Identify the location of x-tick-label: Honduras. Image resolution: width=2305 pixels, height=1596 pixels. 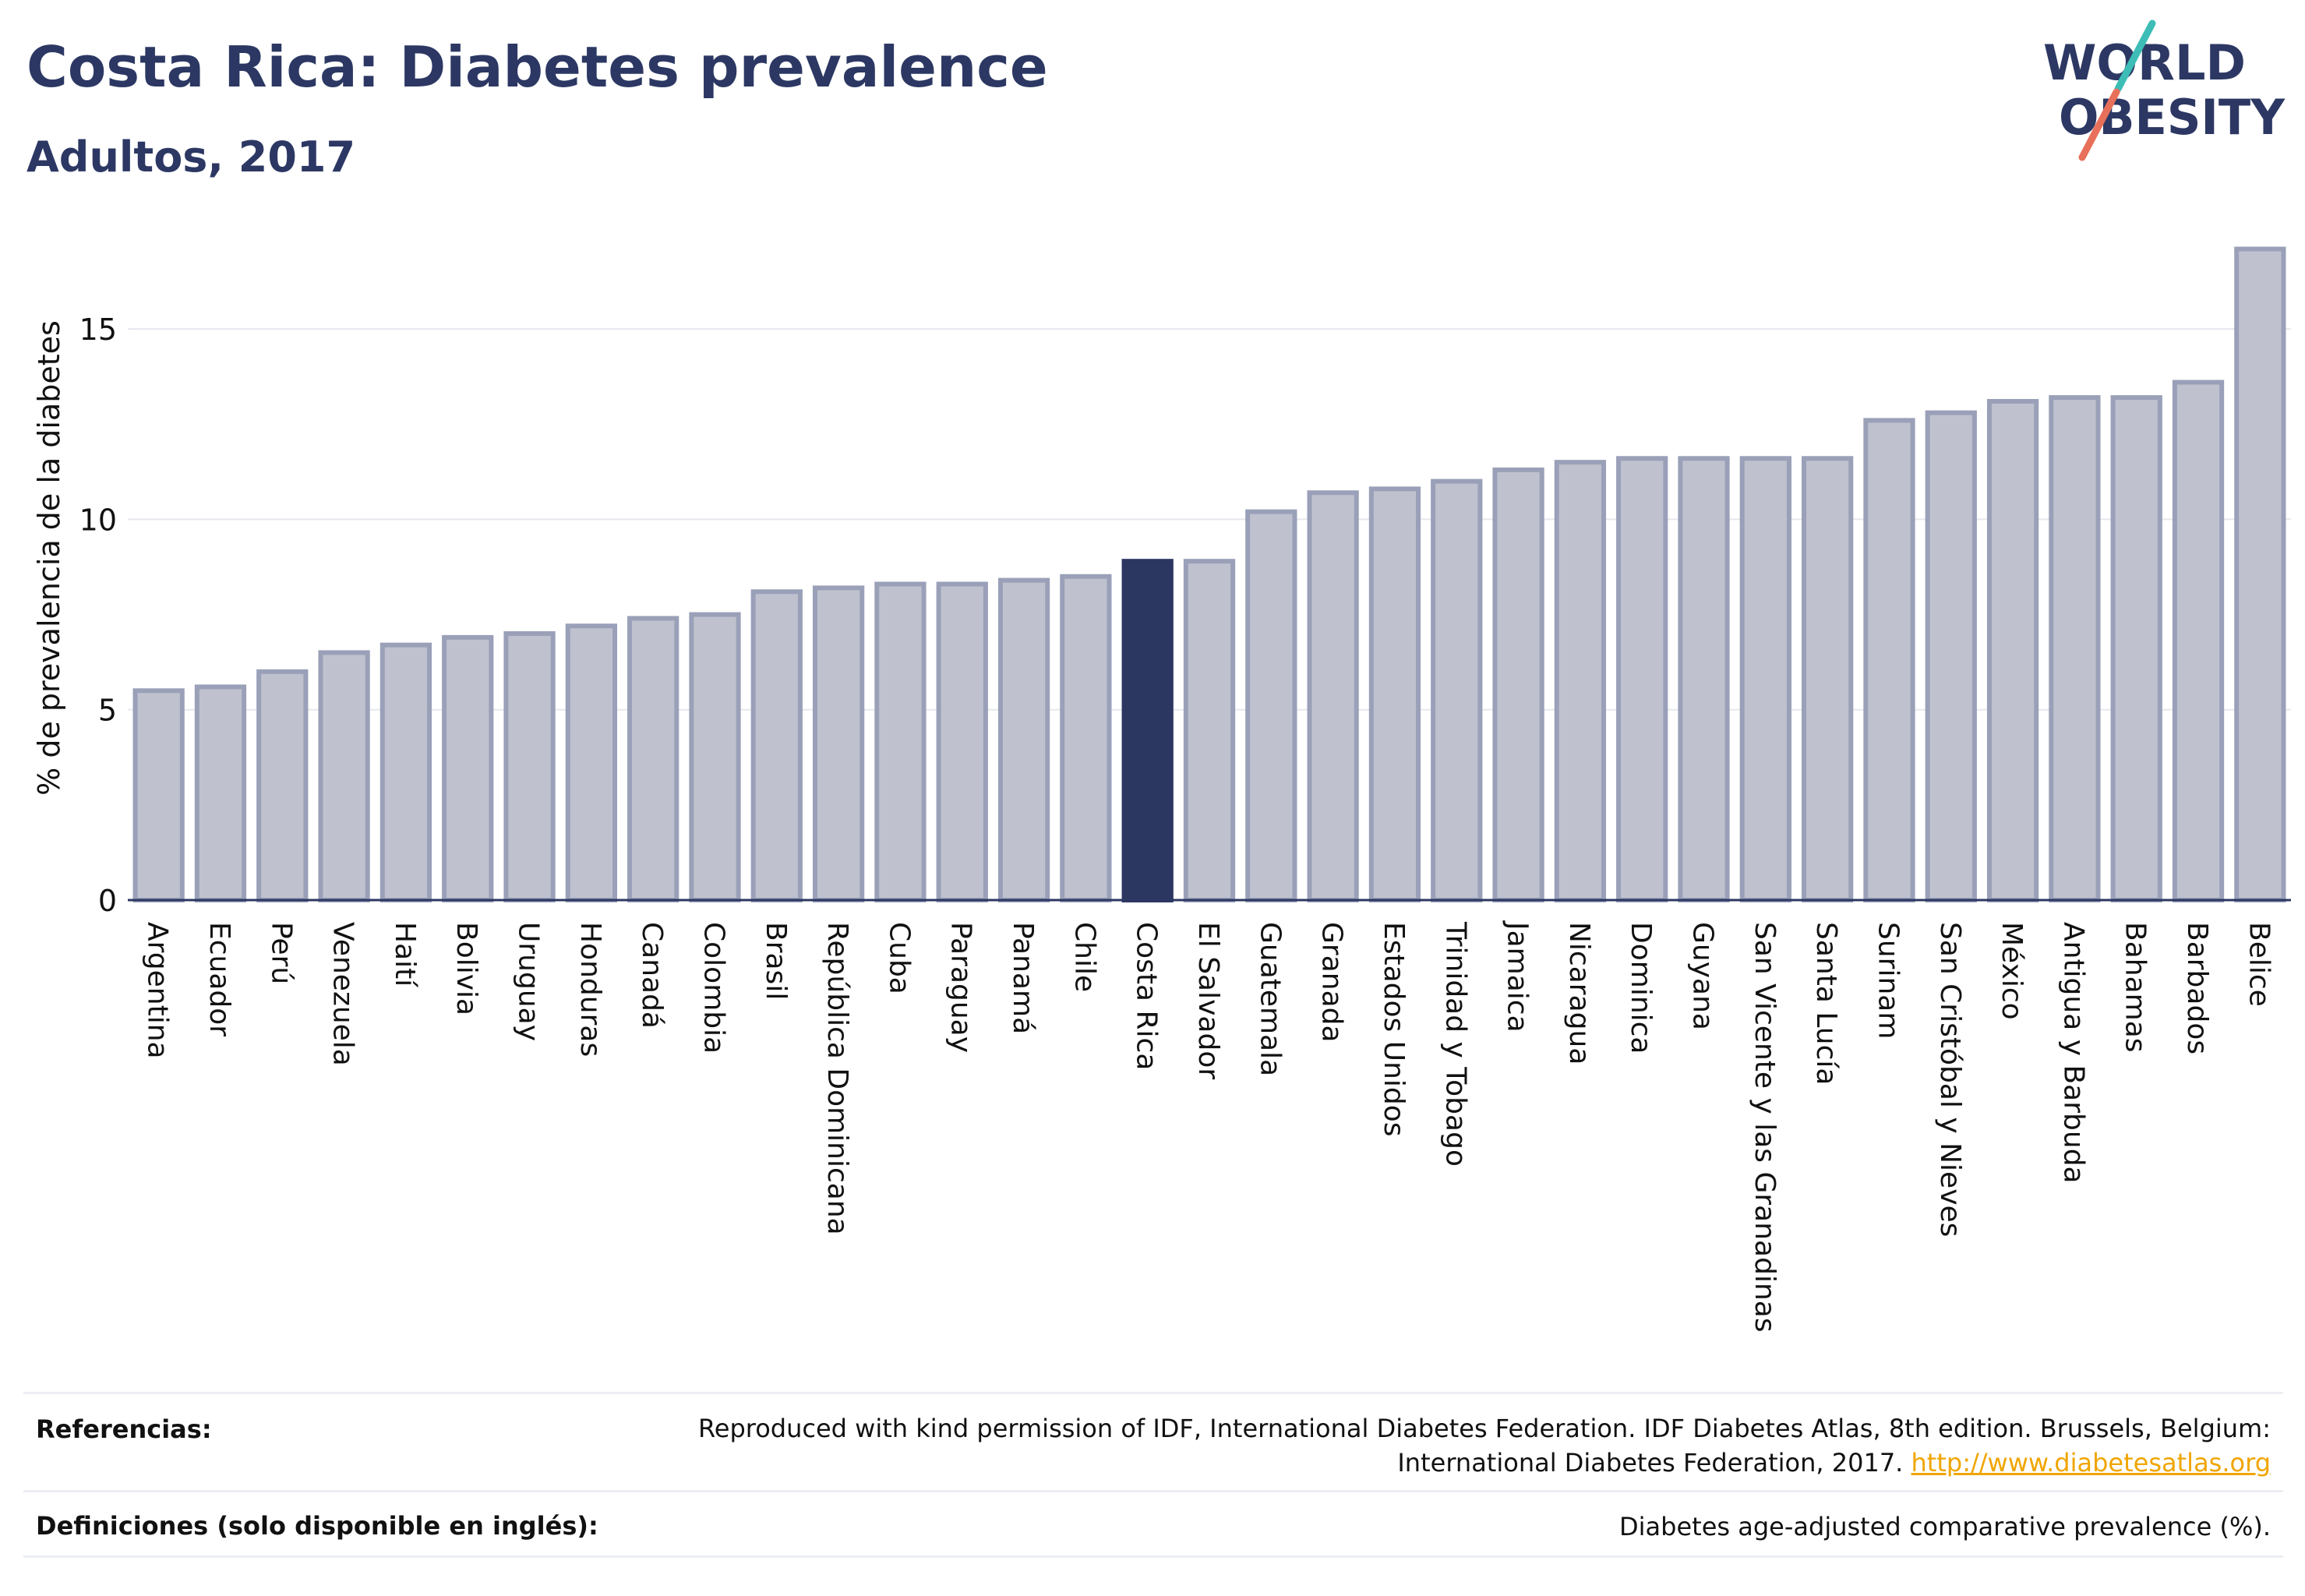
(590, 989).